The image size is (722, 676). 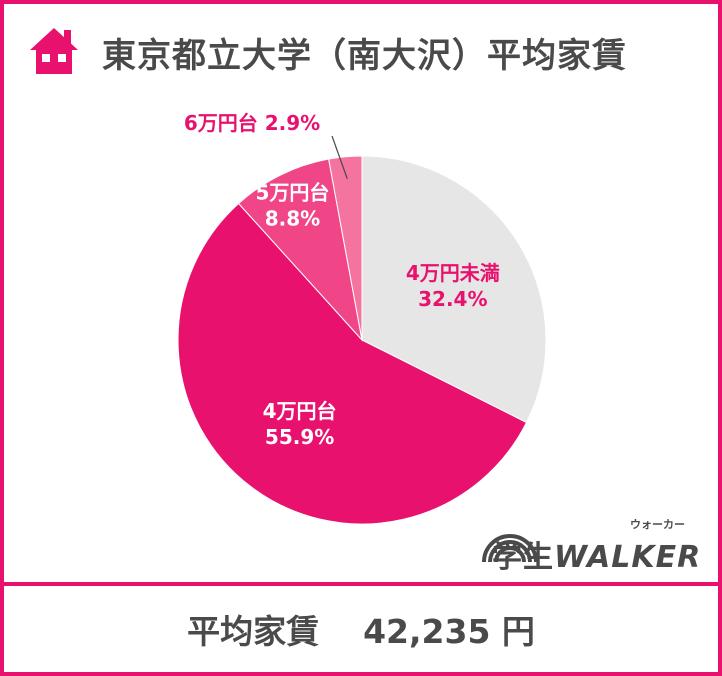 I want to click on slice-percent: 8.8%, so click(x=292, y=218).